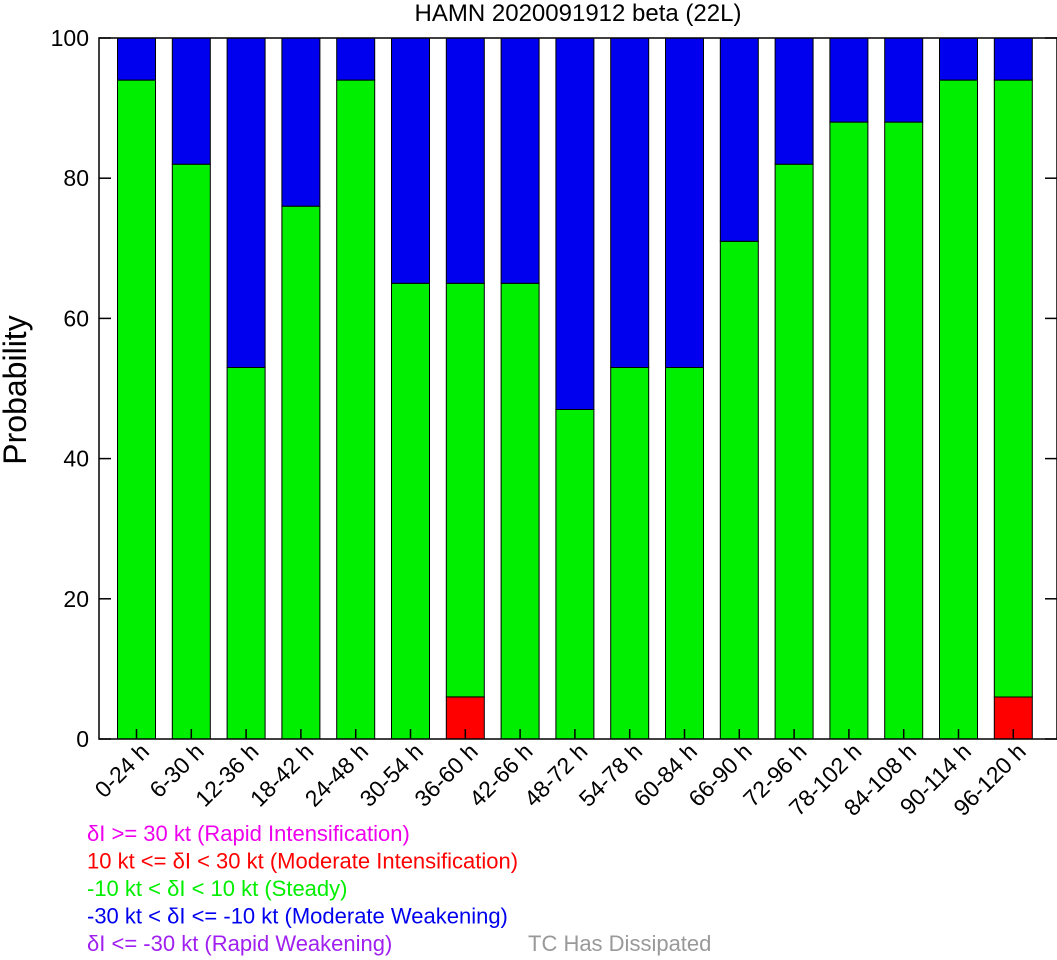  Describe the element at coordinates (619, 943) in the screenshot. I see `dissipated-note: TC Has Dissipated` at that location.